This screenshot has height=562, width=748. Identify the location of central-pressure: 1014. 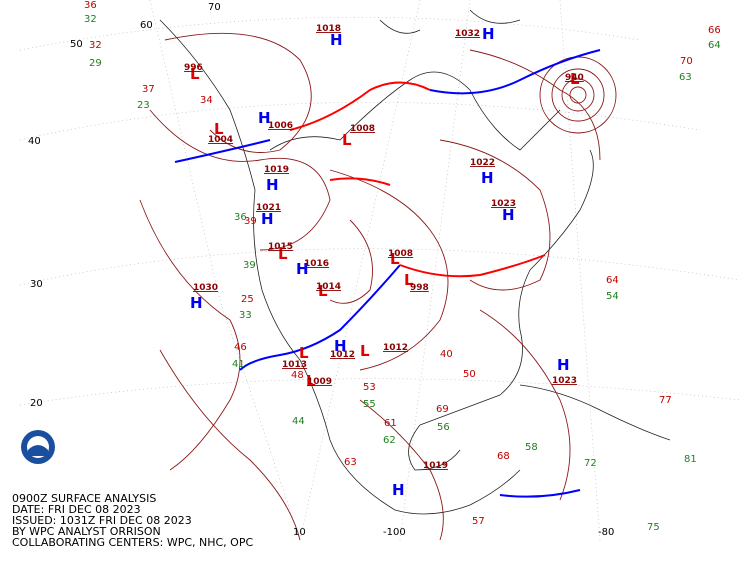
(328, 287).